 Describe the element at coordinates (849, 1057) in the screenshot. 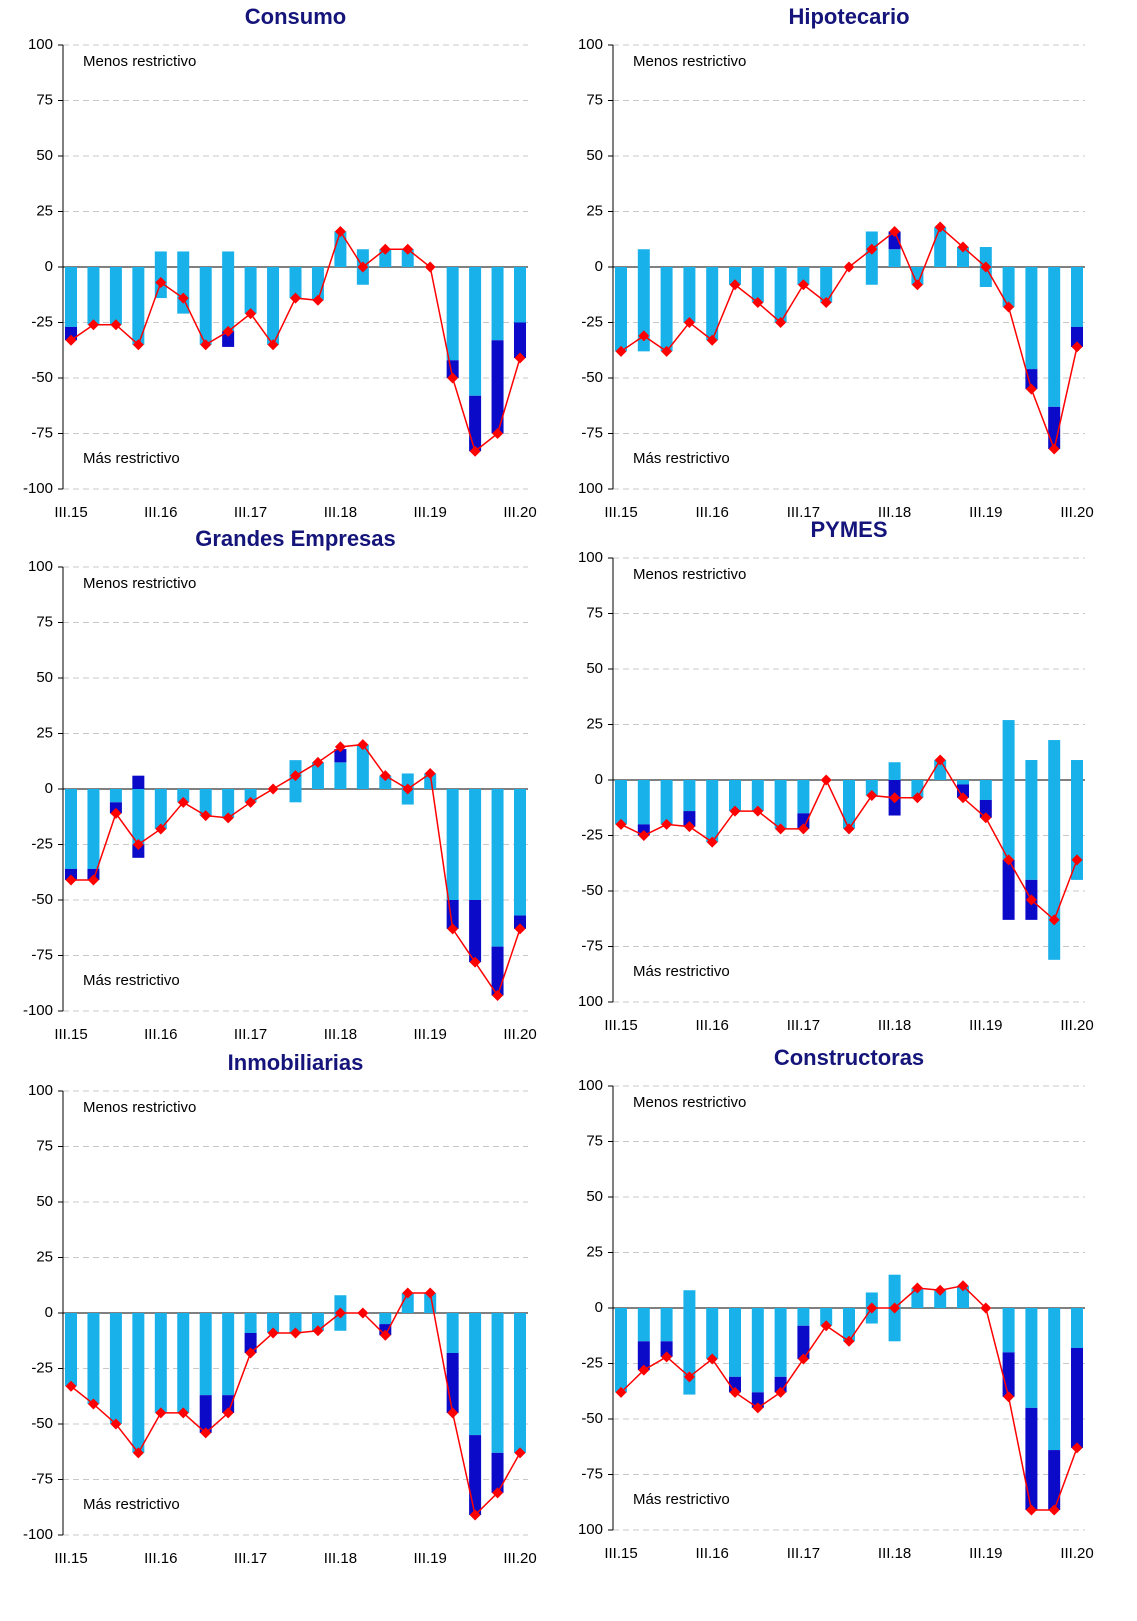

I see `chart-title: Constructoras` at that location.